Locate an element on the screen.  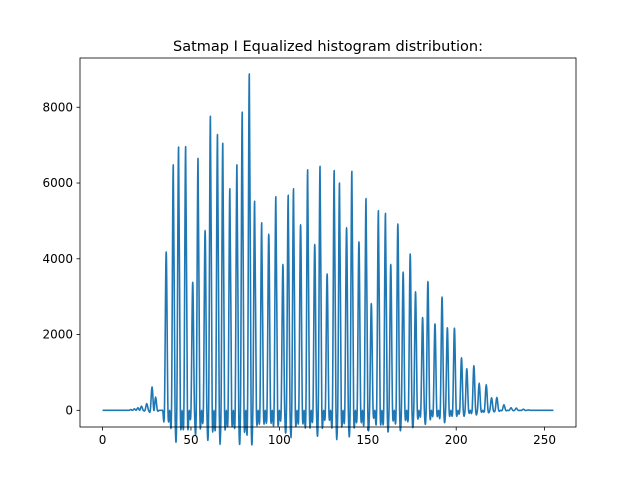
y-axis: 0 2000 4000 6000 8000 is located at coordinates (61, 258).